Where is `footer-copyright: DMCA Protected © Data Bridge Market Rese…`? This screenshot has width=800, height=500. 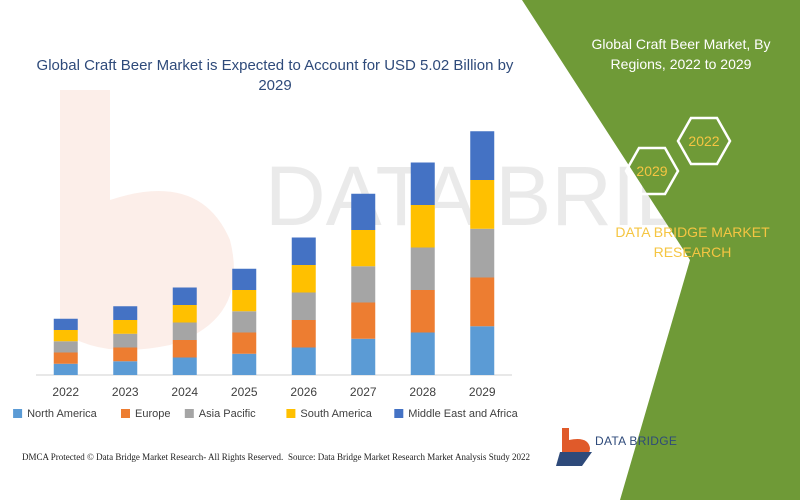
footer-copyright: DMCA Protected © Data Bridge Market Rese… is located at coordinates (153, 457).